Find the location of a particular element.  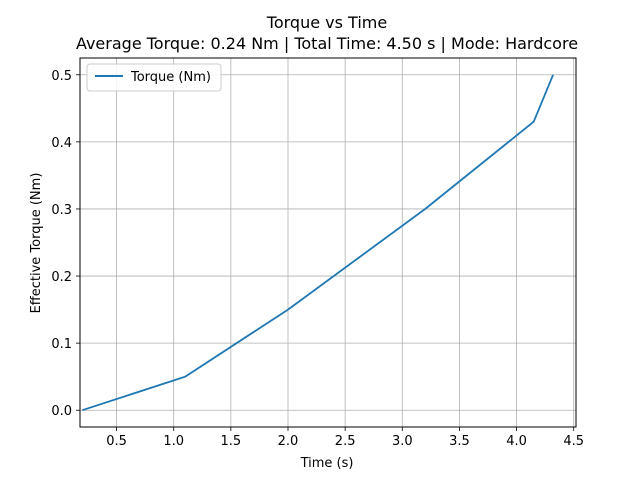

y-tick-label: 0.0 is located at coordinates (61, 411).